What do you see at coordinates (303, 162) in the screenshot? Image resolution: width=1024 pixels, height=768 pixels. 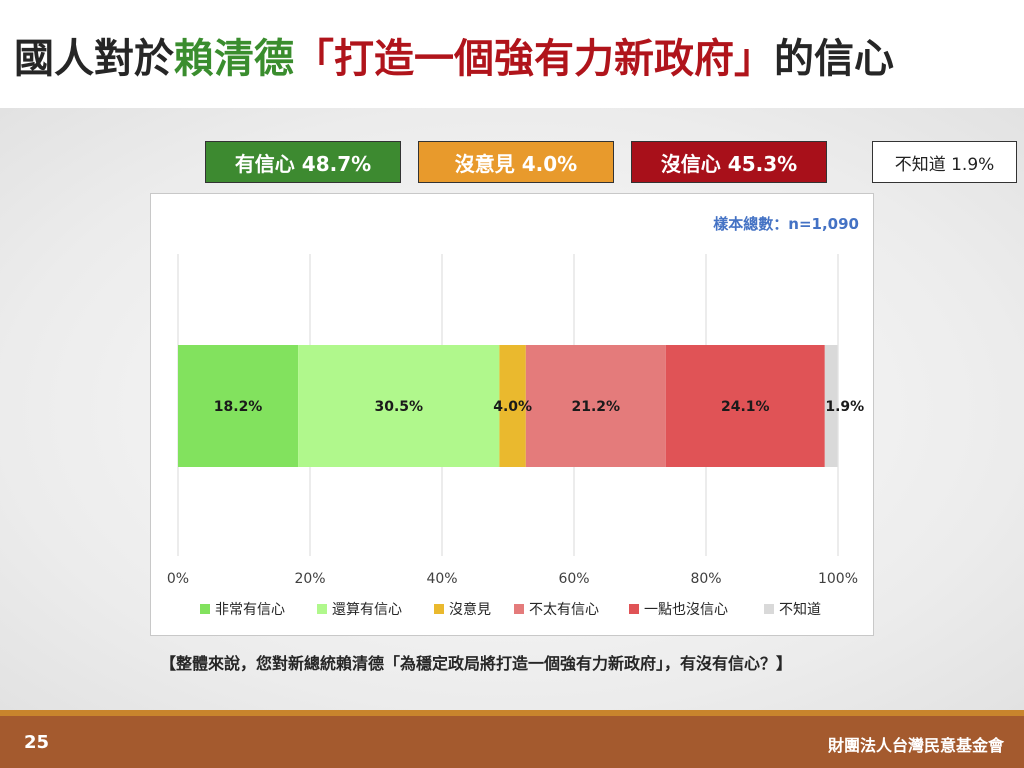 I see `summary-confident: 有信心 48.7%` at bounding box center [303, 162].